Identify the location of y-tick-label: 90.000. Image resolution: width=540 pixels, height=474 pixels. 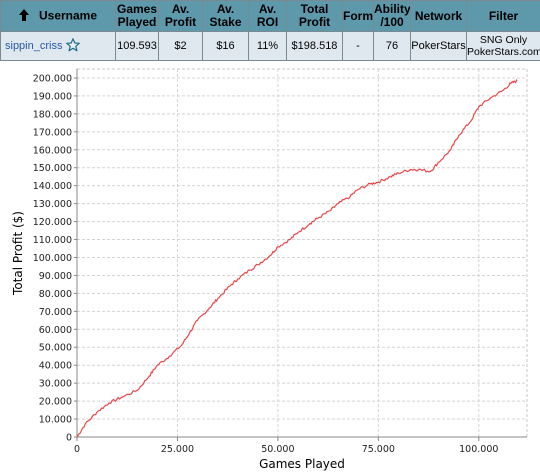
(55, 276).